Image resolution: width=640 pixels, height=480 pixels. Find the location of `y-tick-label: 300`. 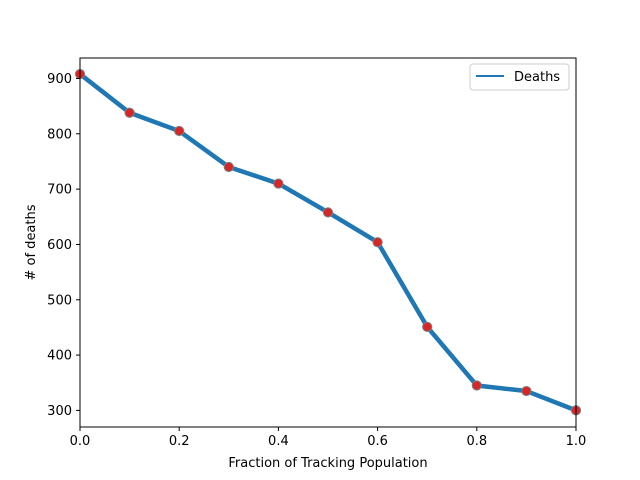

y-tick-label: 300 is located at coordinates (59, 411).